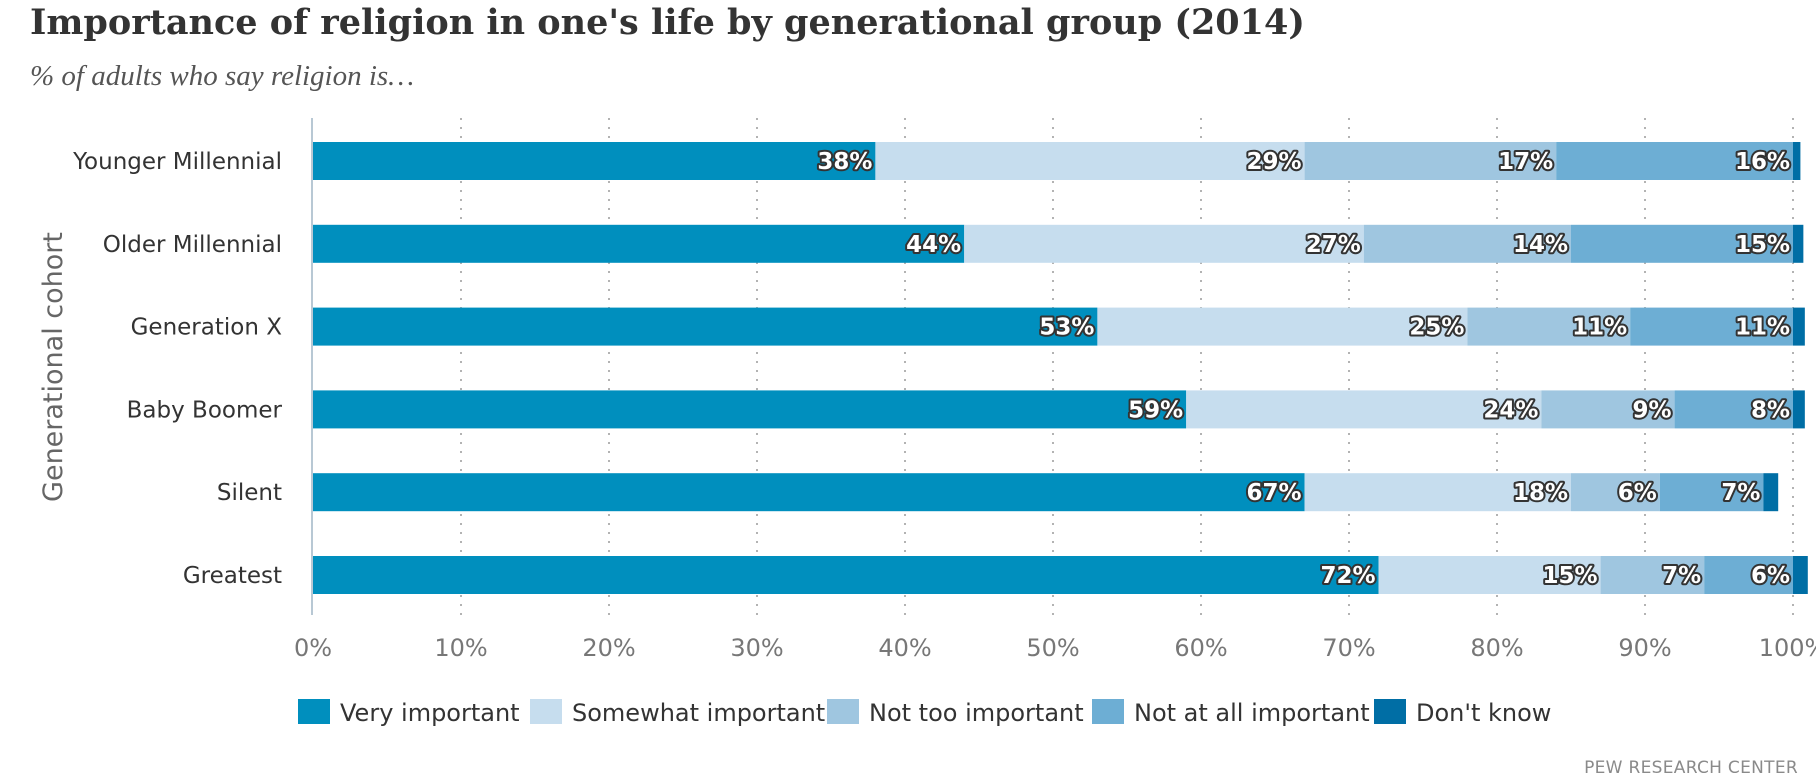 This screenshot has height=783, width=1816. Describe the element at coordinates (1348, 576) in the screenshot. I see `data-label: 72%` at that location.